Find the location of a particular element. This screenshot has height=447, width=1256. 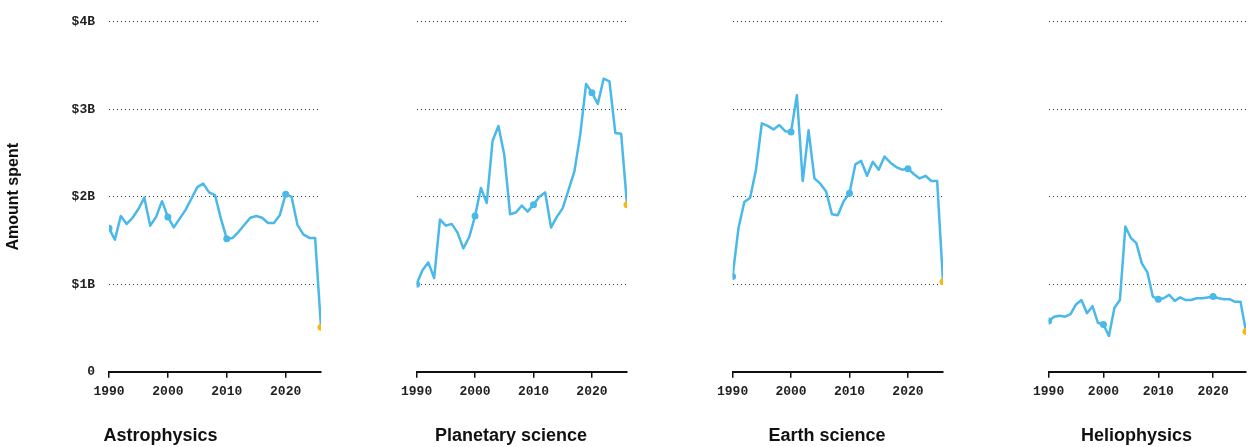

text: Planetary science is located at coordinates (511, 435).